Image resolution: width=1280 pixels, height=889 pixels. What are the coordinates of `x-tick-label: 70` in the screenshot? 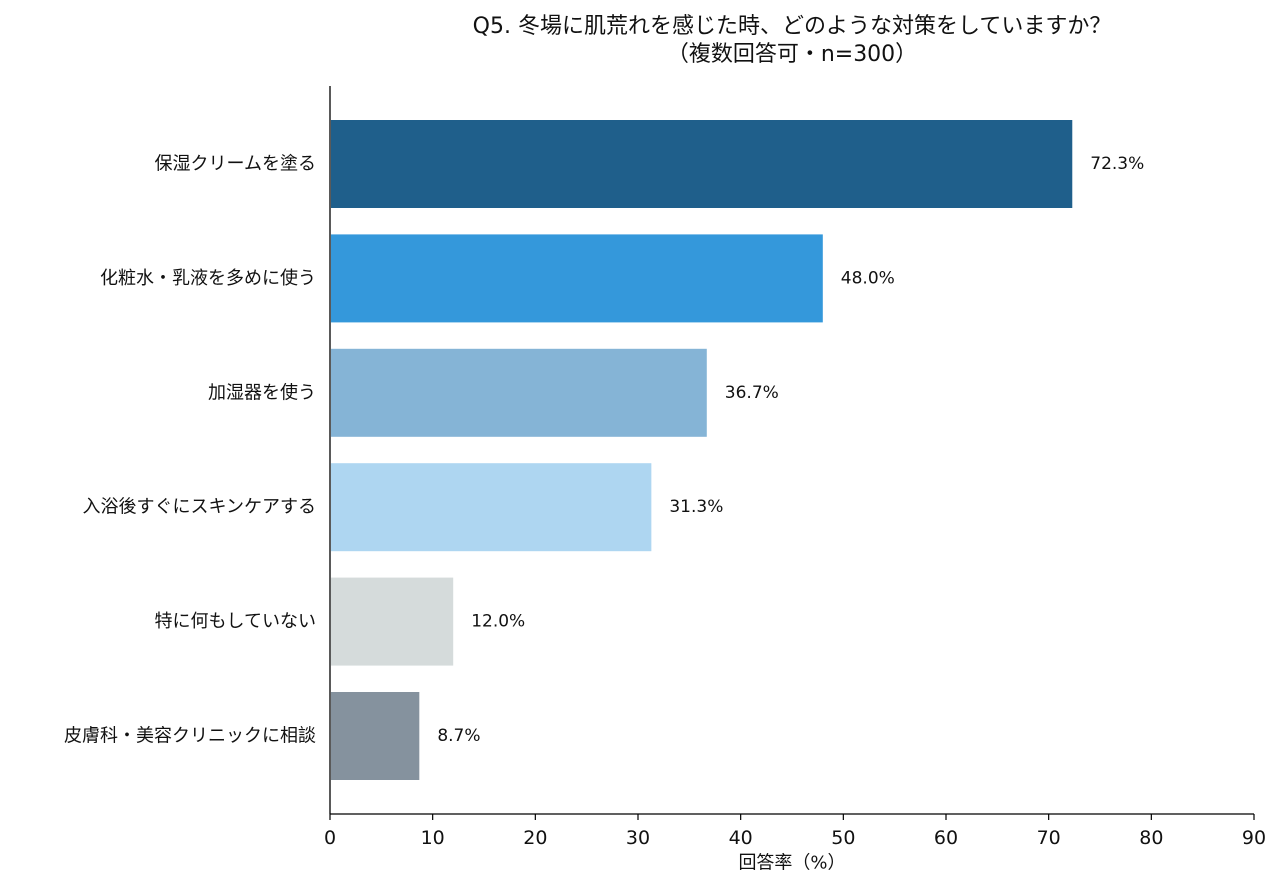 It's located at (1049, 838).